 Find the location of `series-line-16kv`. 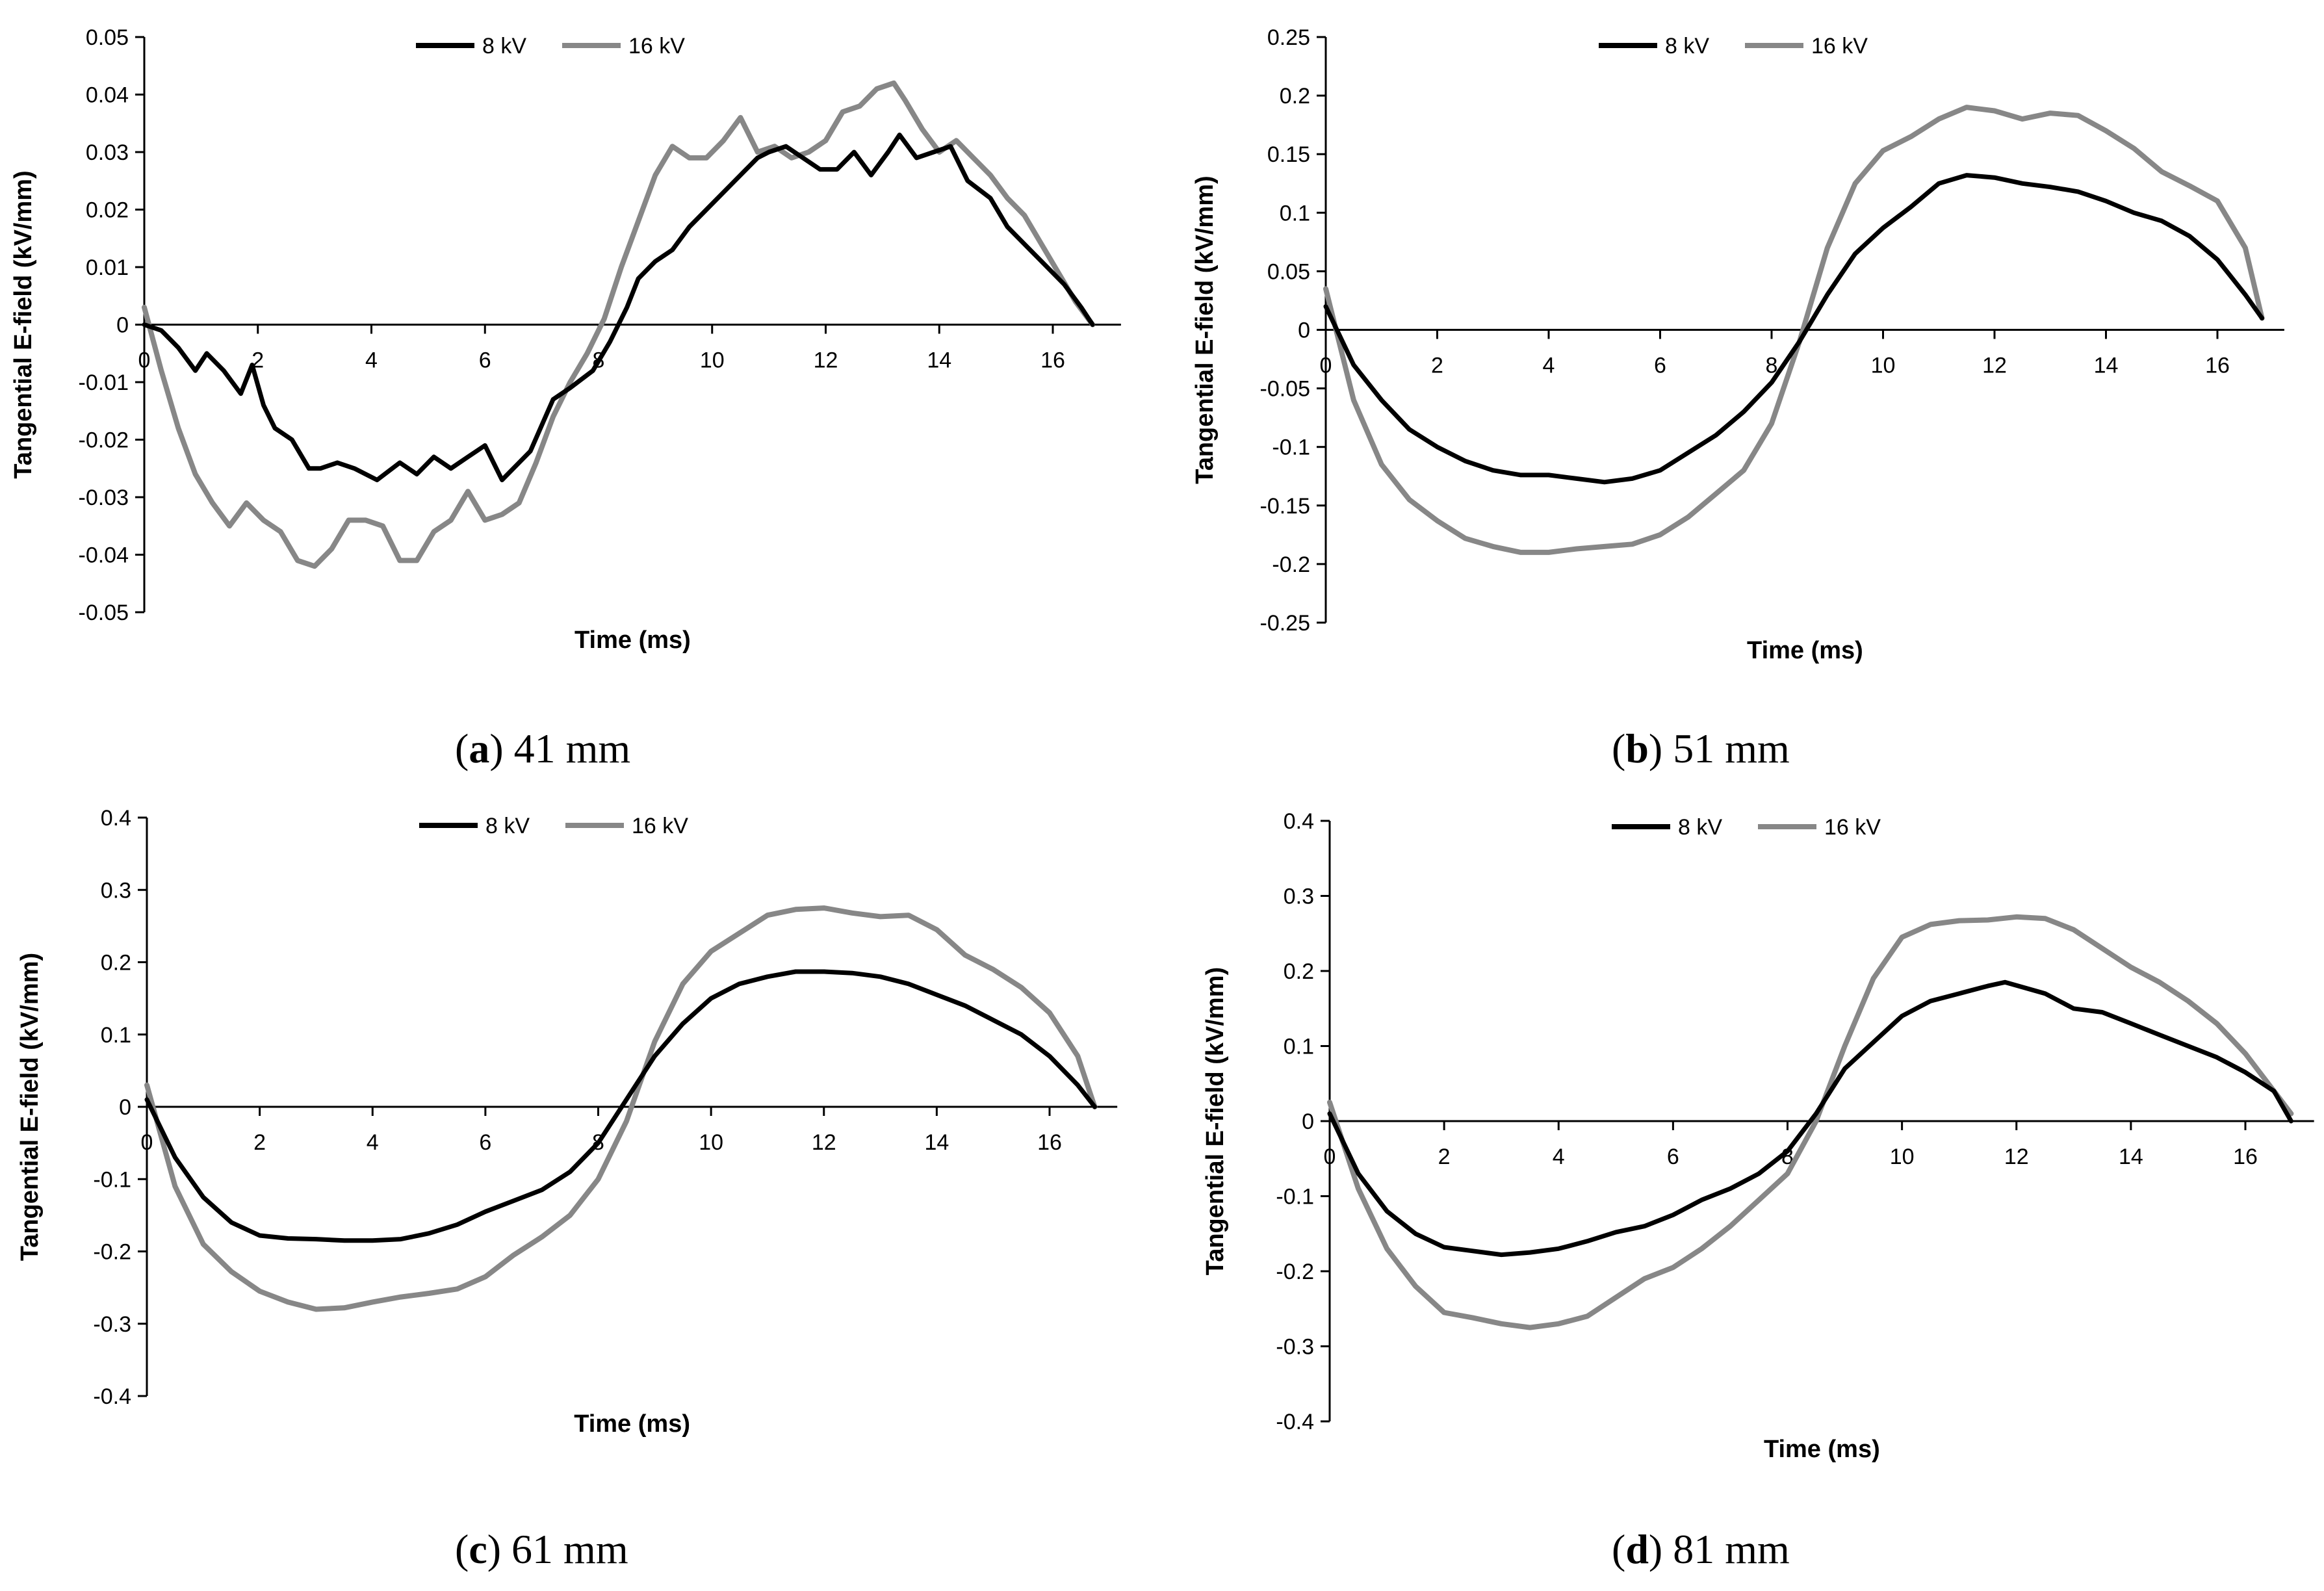

series-line-16kv is located at coordinates (619, 324).